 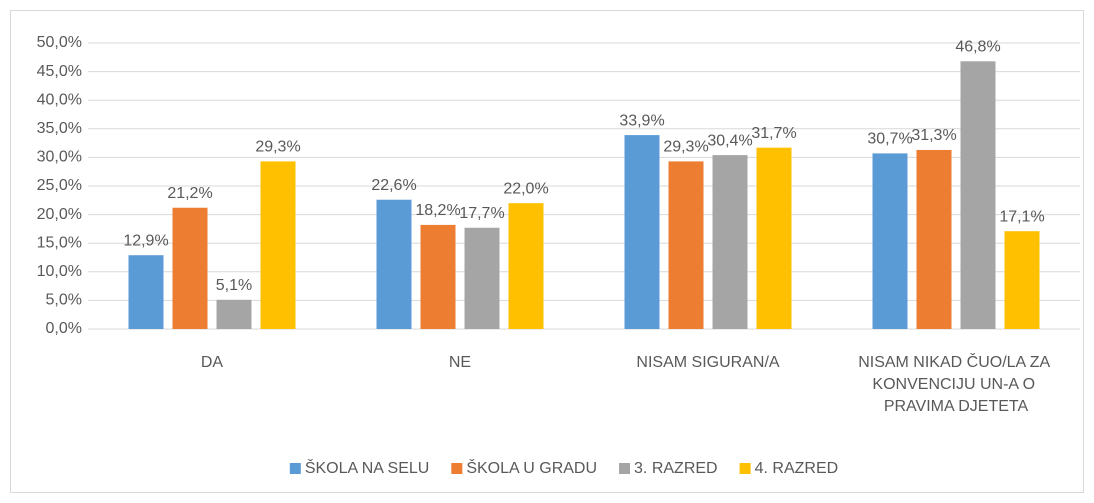 I want to click on x-tick-label: NE, so click(x=460, y=362).